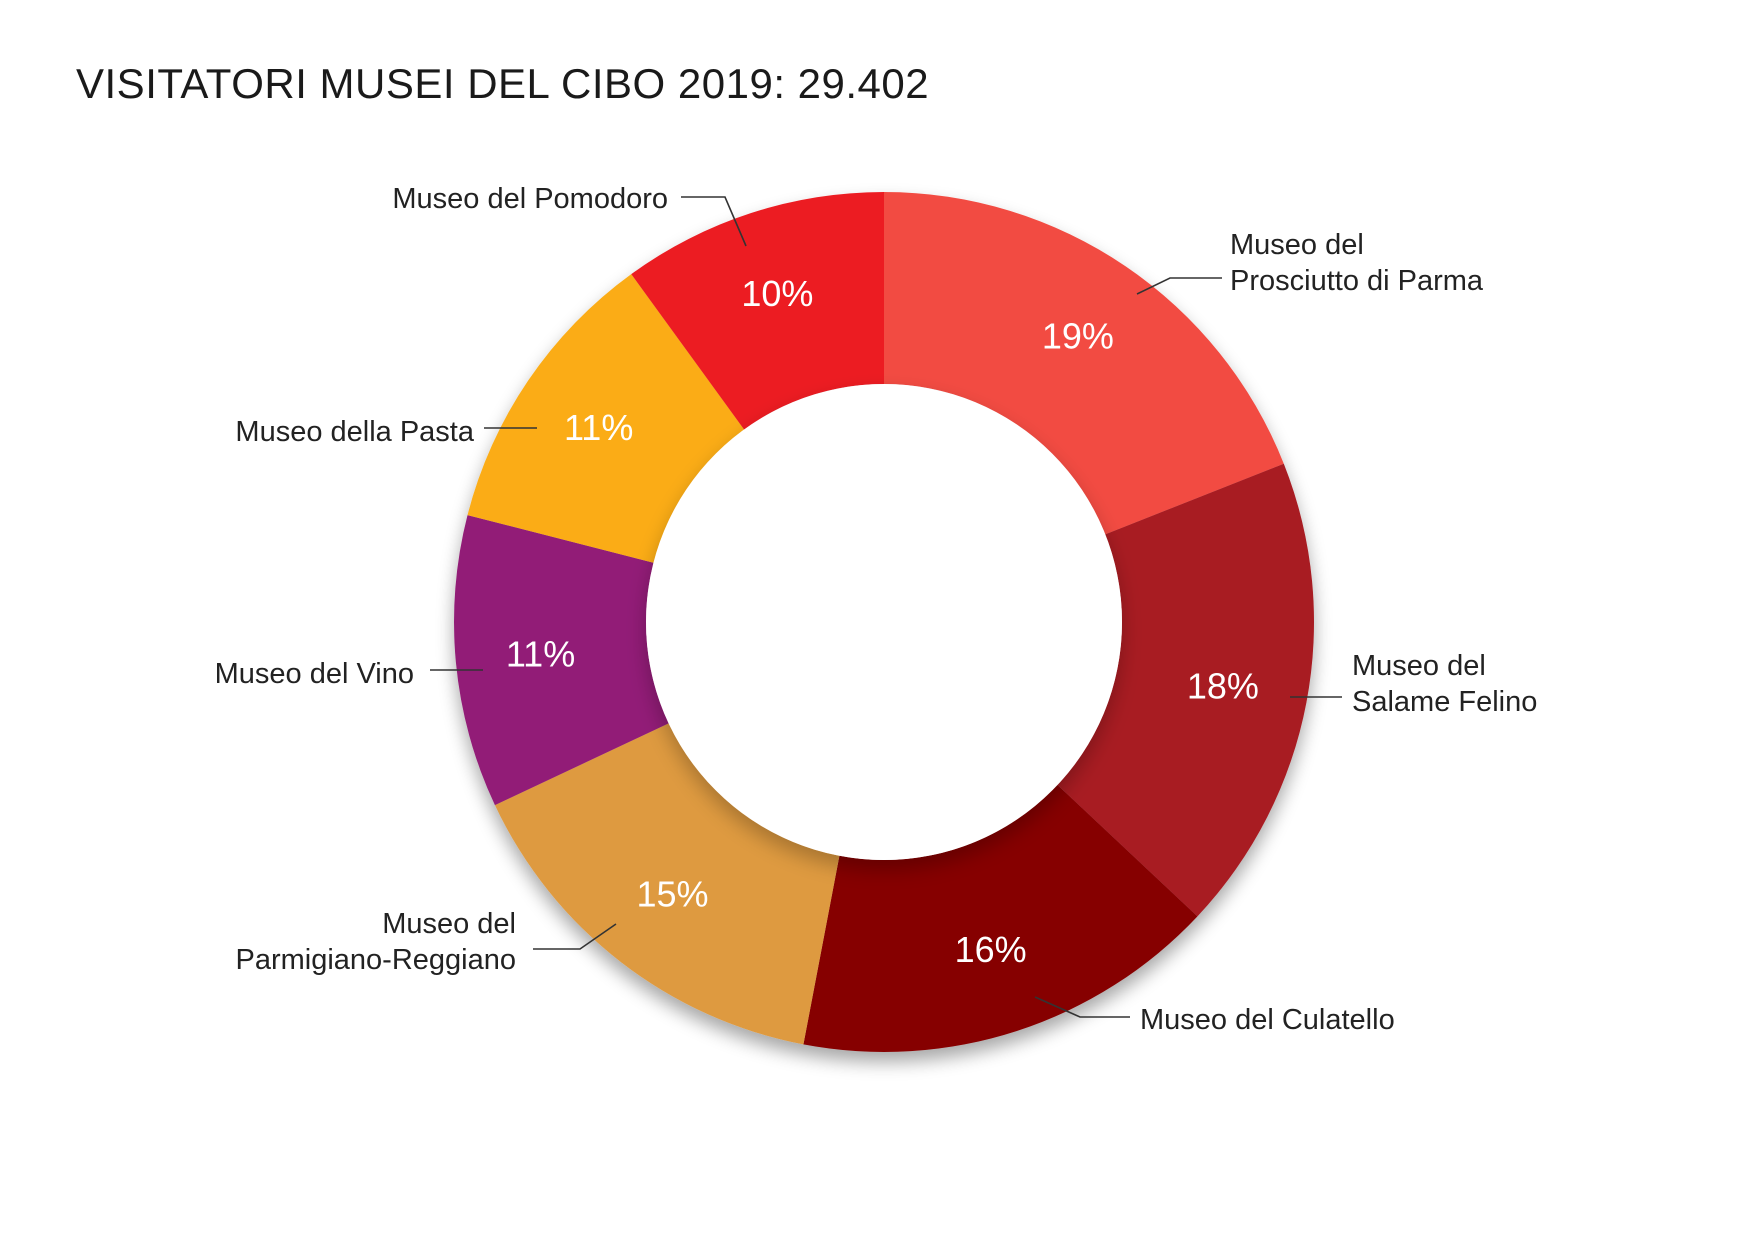  Describe the element at coordinates (575, 936) in the screenshot. I see `leader-line-museo-del-parmigiano-reggiano` at that location.